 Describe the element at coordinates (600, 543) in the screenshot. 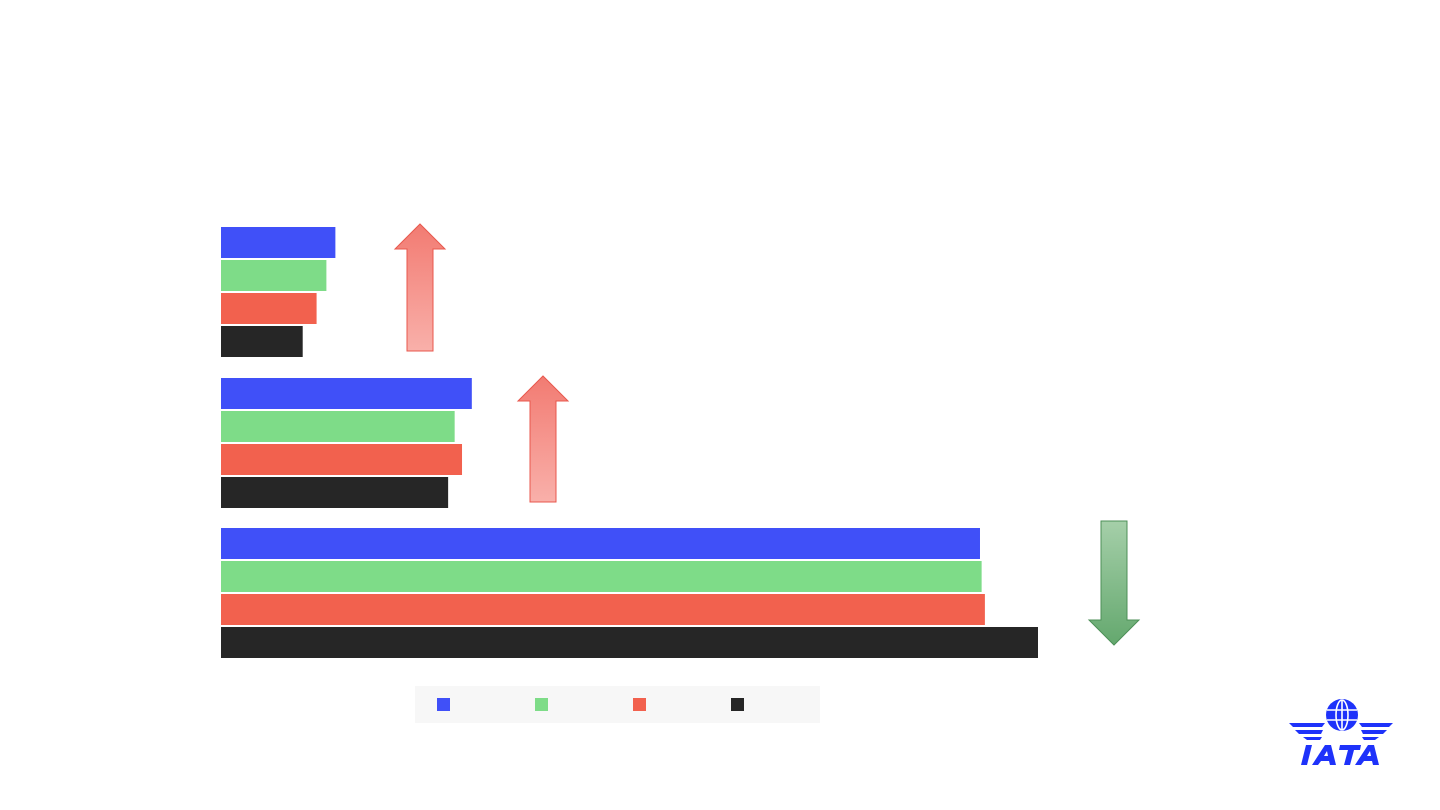

I see `bar-group3-series1` at that location.